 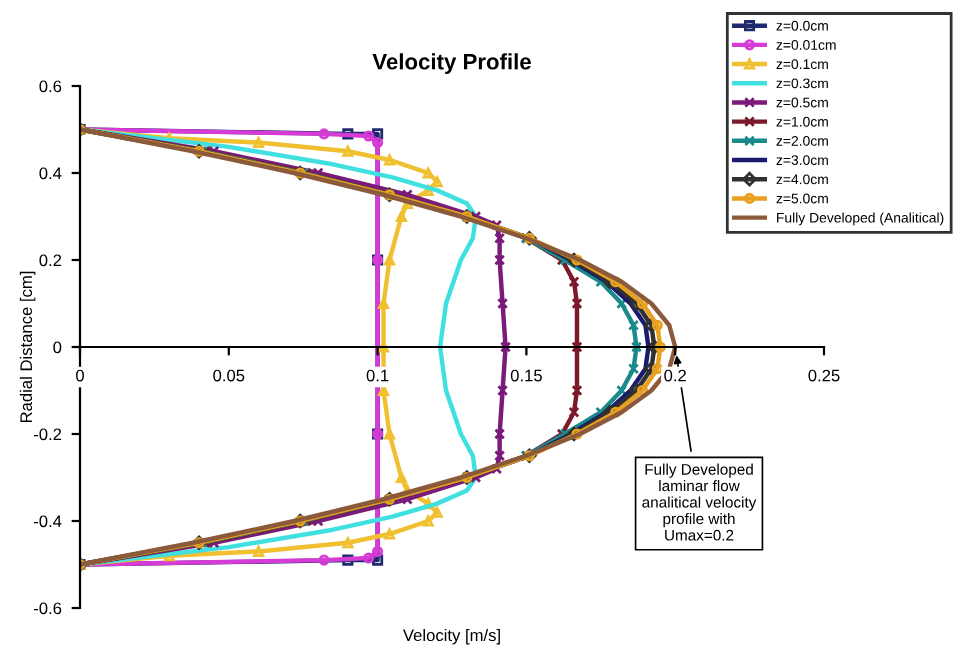 What do you see at coordinates (377, 375) in the screenshot?
I see `x-tick-label: 0.1` at bounding box center [377, 375].